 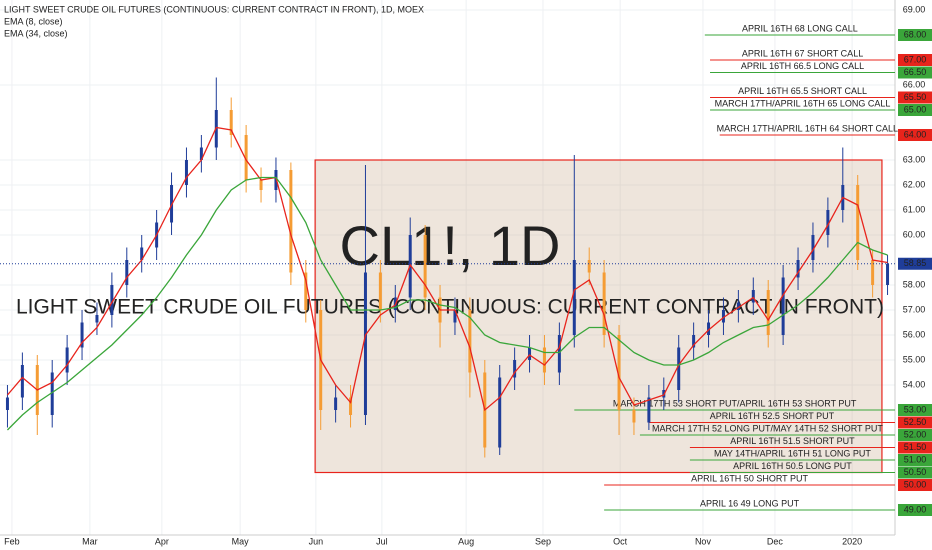 I want to click on y-tick-label: 69.00, so click(x=914, y=9).